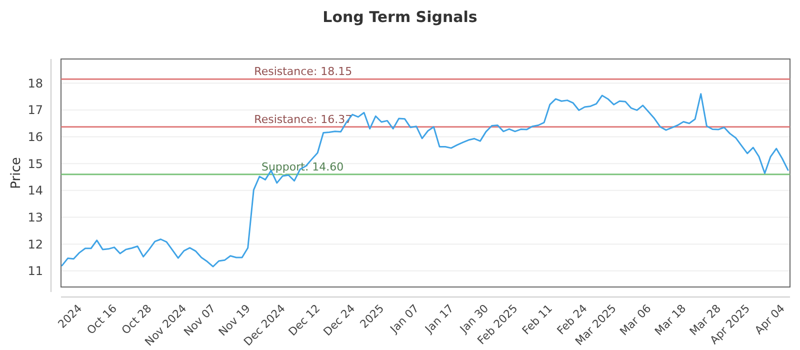  Describe the element at coordinates (35, 244) in the screenshot. I see `y-tick-label: 12` at that location.